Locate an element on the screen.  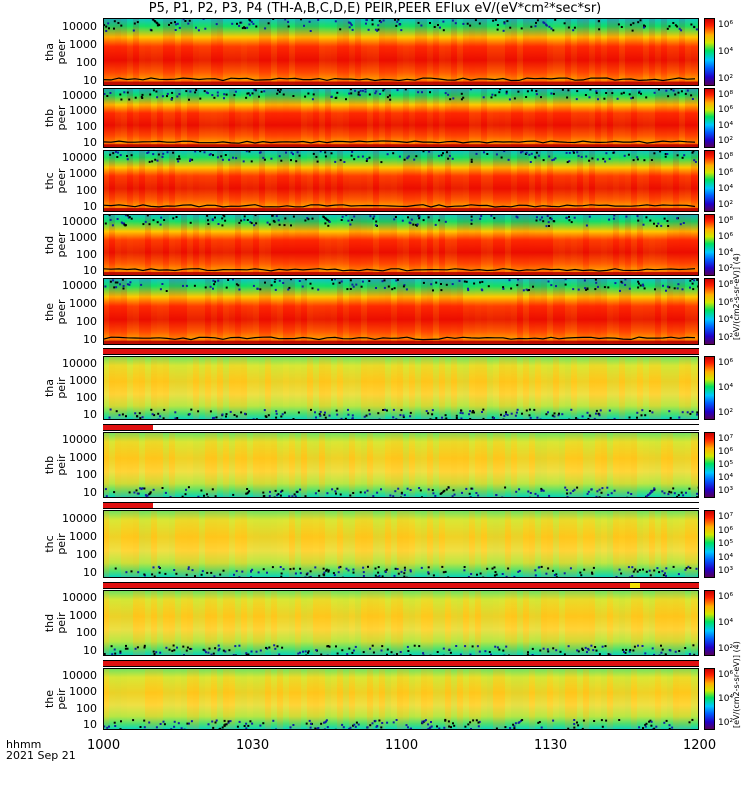
x-axis-date: 2021 Sep 21 is located at coordinates (41, 755).